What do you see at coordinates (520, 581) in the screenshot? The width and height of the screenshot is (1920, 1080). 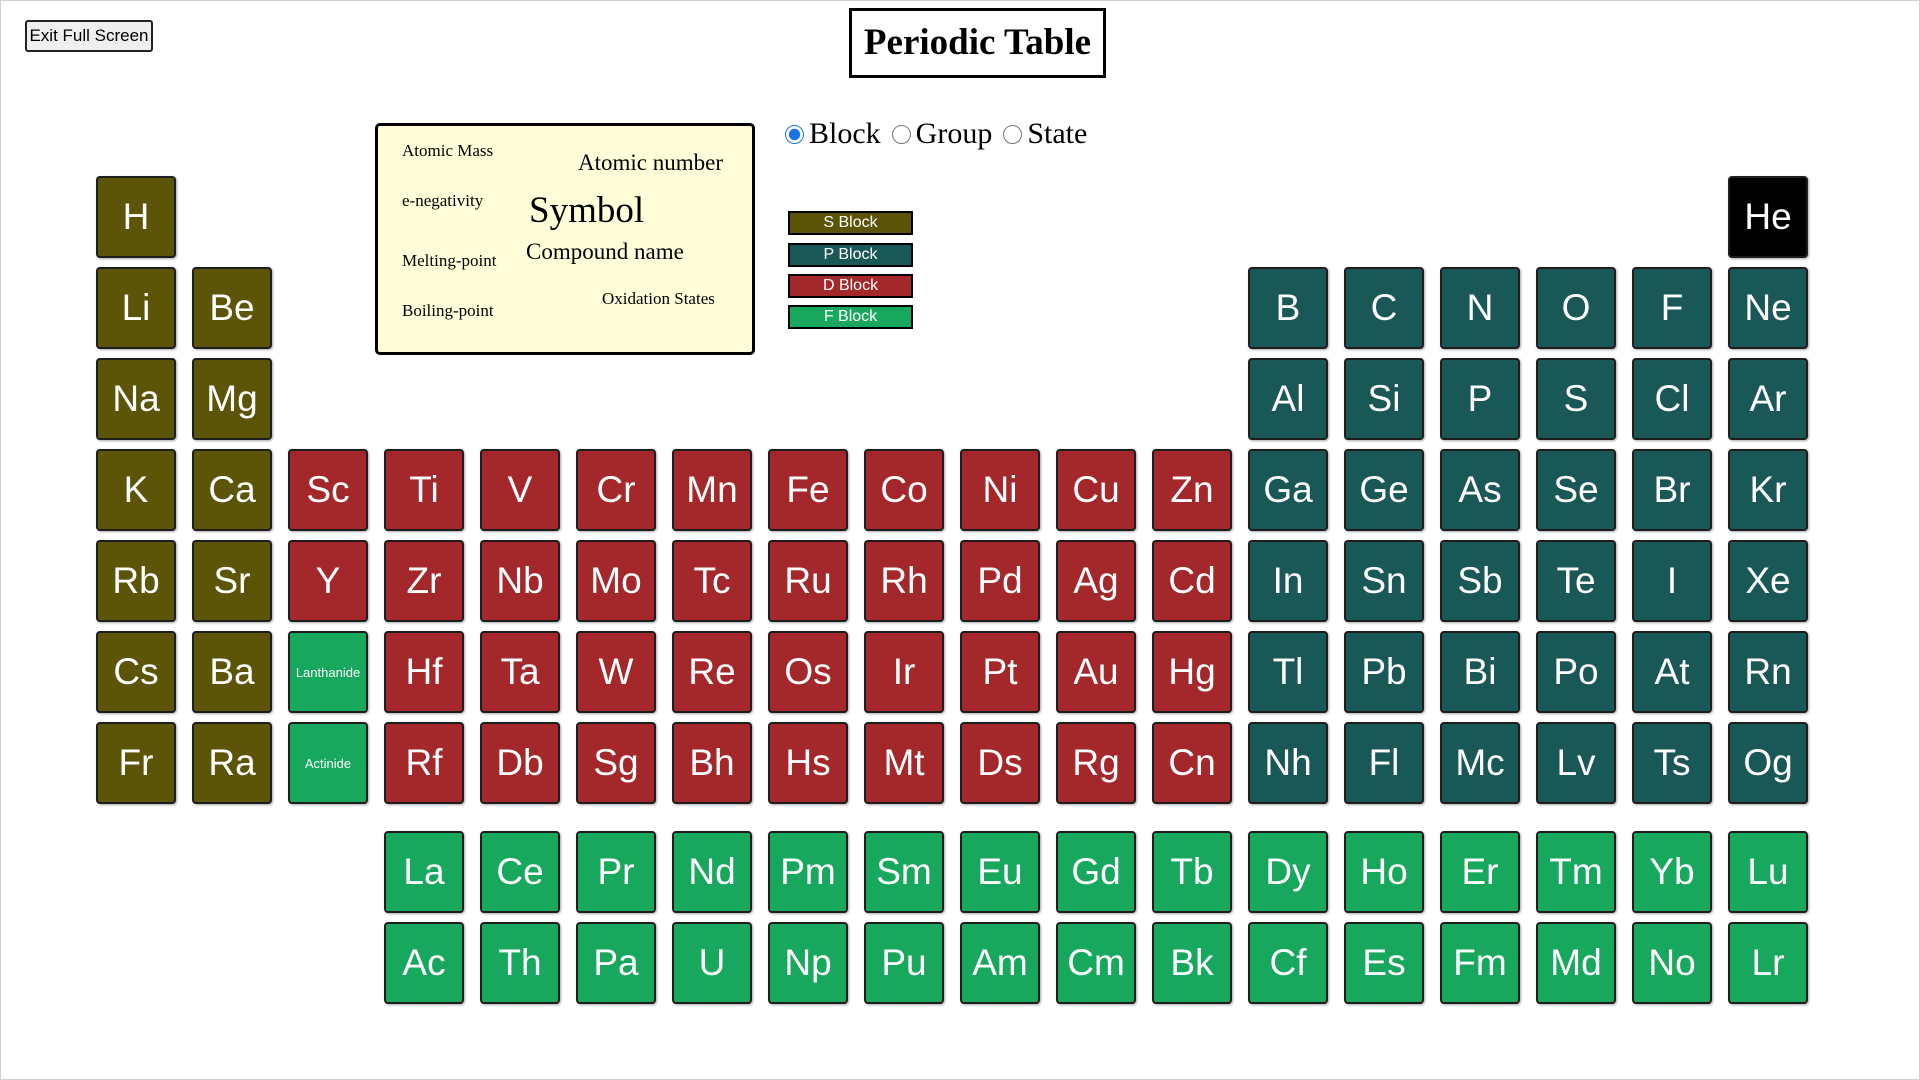 I see `element-tile-nb: Nb` at bounding box center [520, 581].